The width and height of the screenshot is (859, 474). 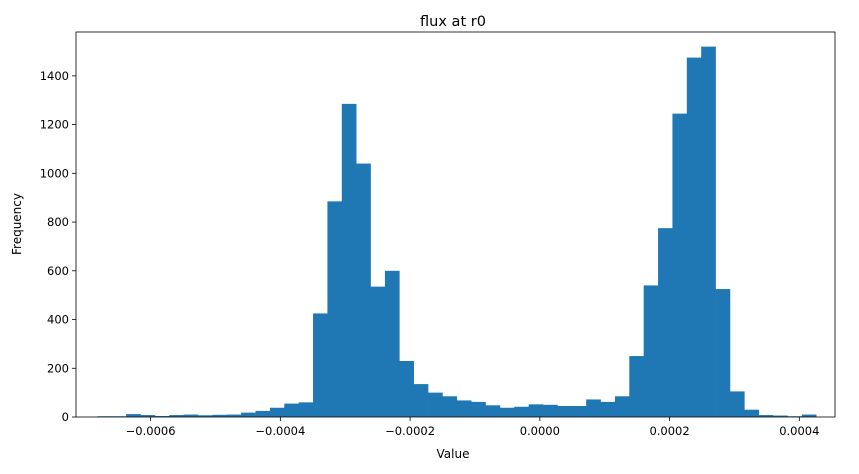 I want to click on x-axis-ticks: −0.0006 −0.0004 −0.0002 0.0000 0.0002 0.0004, so click(x=472, y=427).